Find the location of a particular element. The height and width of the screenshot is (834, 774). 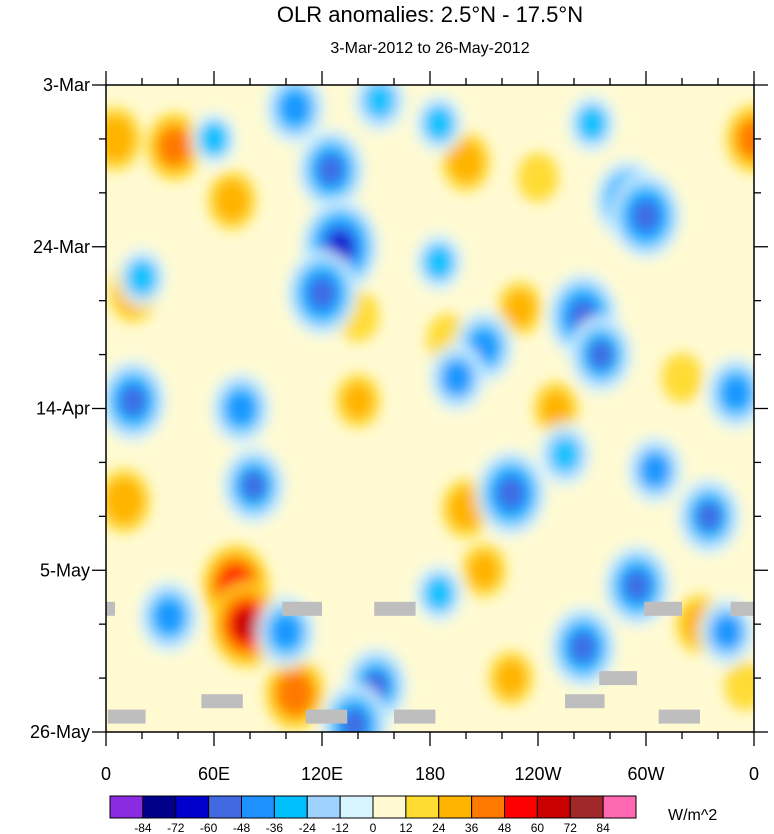

colorbar-label: -24 is located at coordinates (308, 827).